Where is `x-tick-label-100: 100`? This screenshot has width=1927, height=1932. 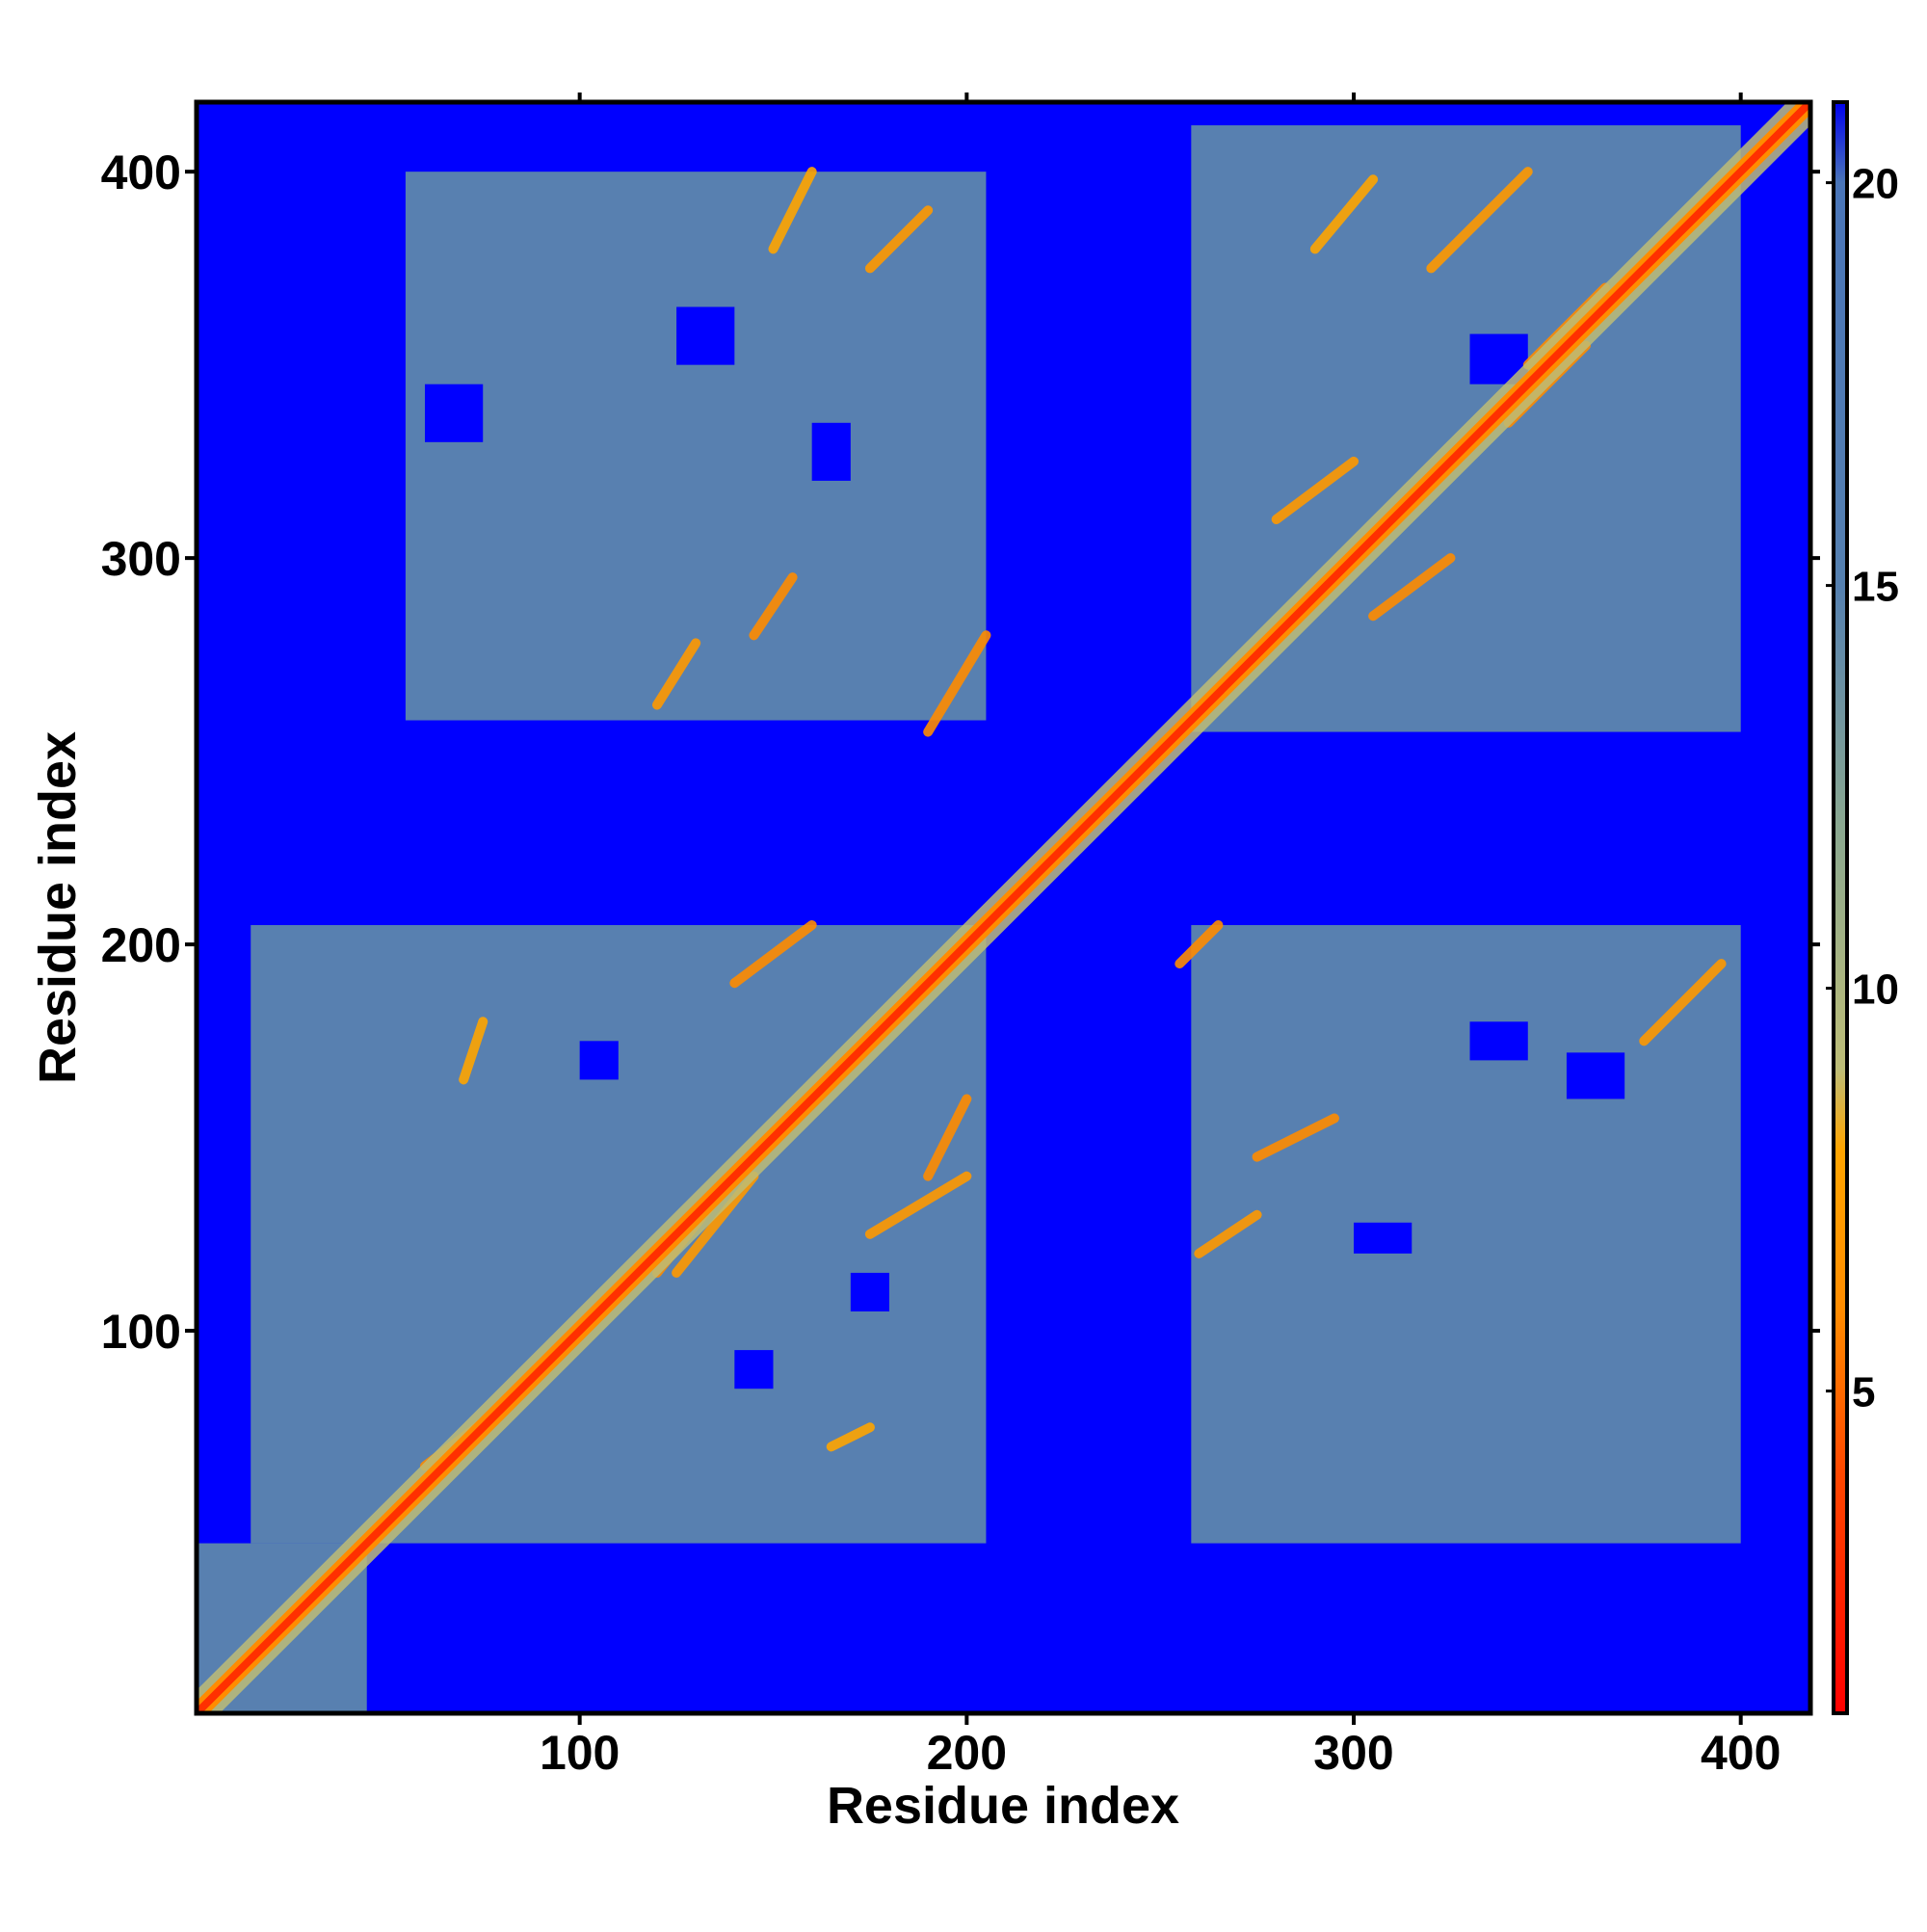
x-tick-label-100: 100 is located at coordinates (580, 1753).